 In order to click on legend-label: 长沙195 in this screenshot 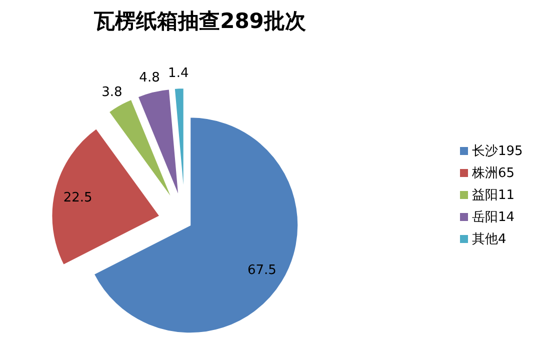, I will do `click(497, 151)`.